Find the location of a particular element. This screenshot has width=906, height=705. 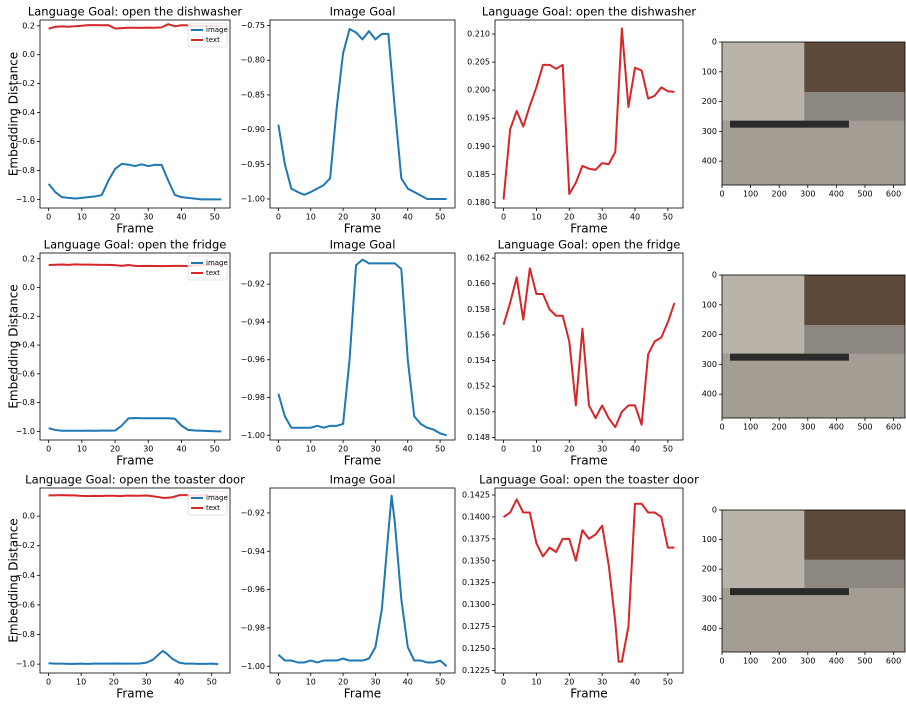

y-tick-label: −1.0 is located at coordinates (25, 199).